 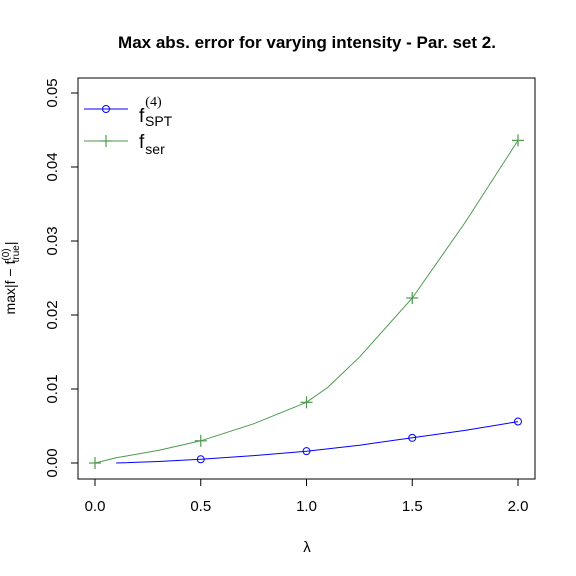 What do you see at coordinates (52, 240) in the screenshot?
I see `y-tick-label: 0.03` at bounding box center [52, 240].